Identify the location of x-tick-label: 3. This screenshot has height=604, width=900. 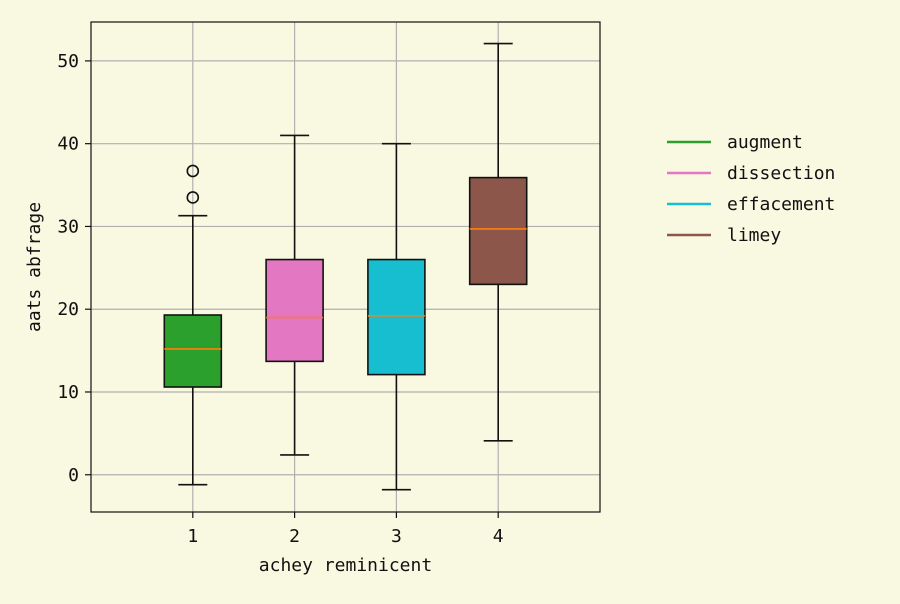
(396, 536).